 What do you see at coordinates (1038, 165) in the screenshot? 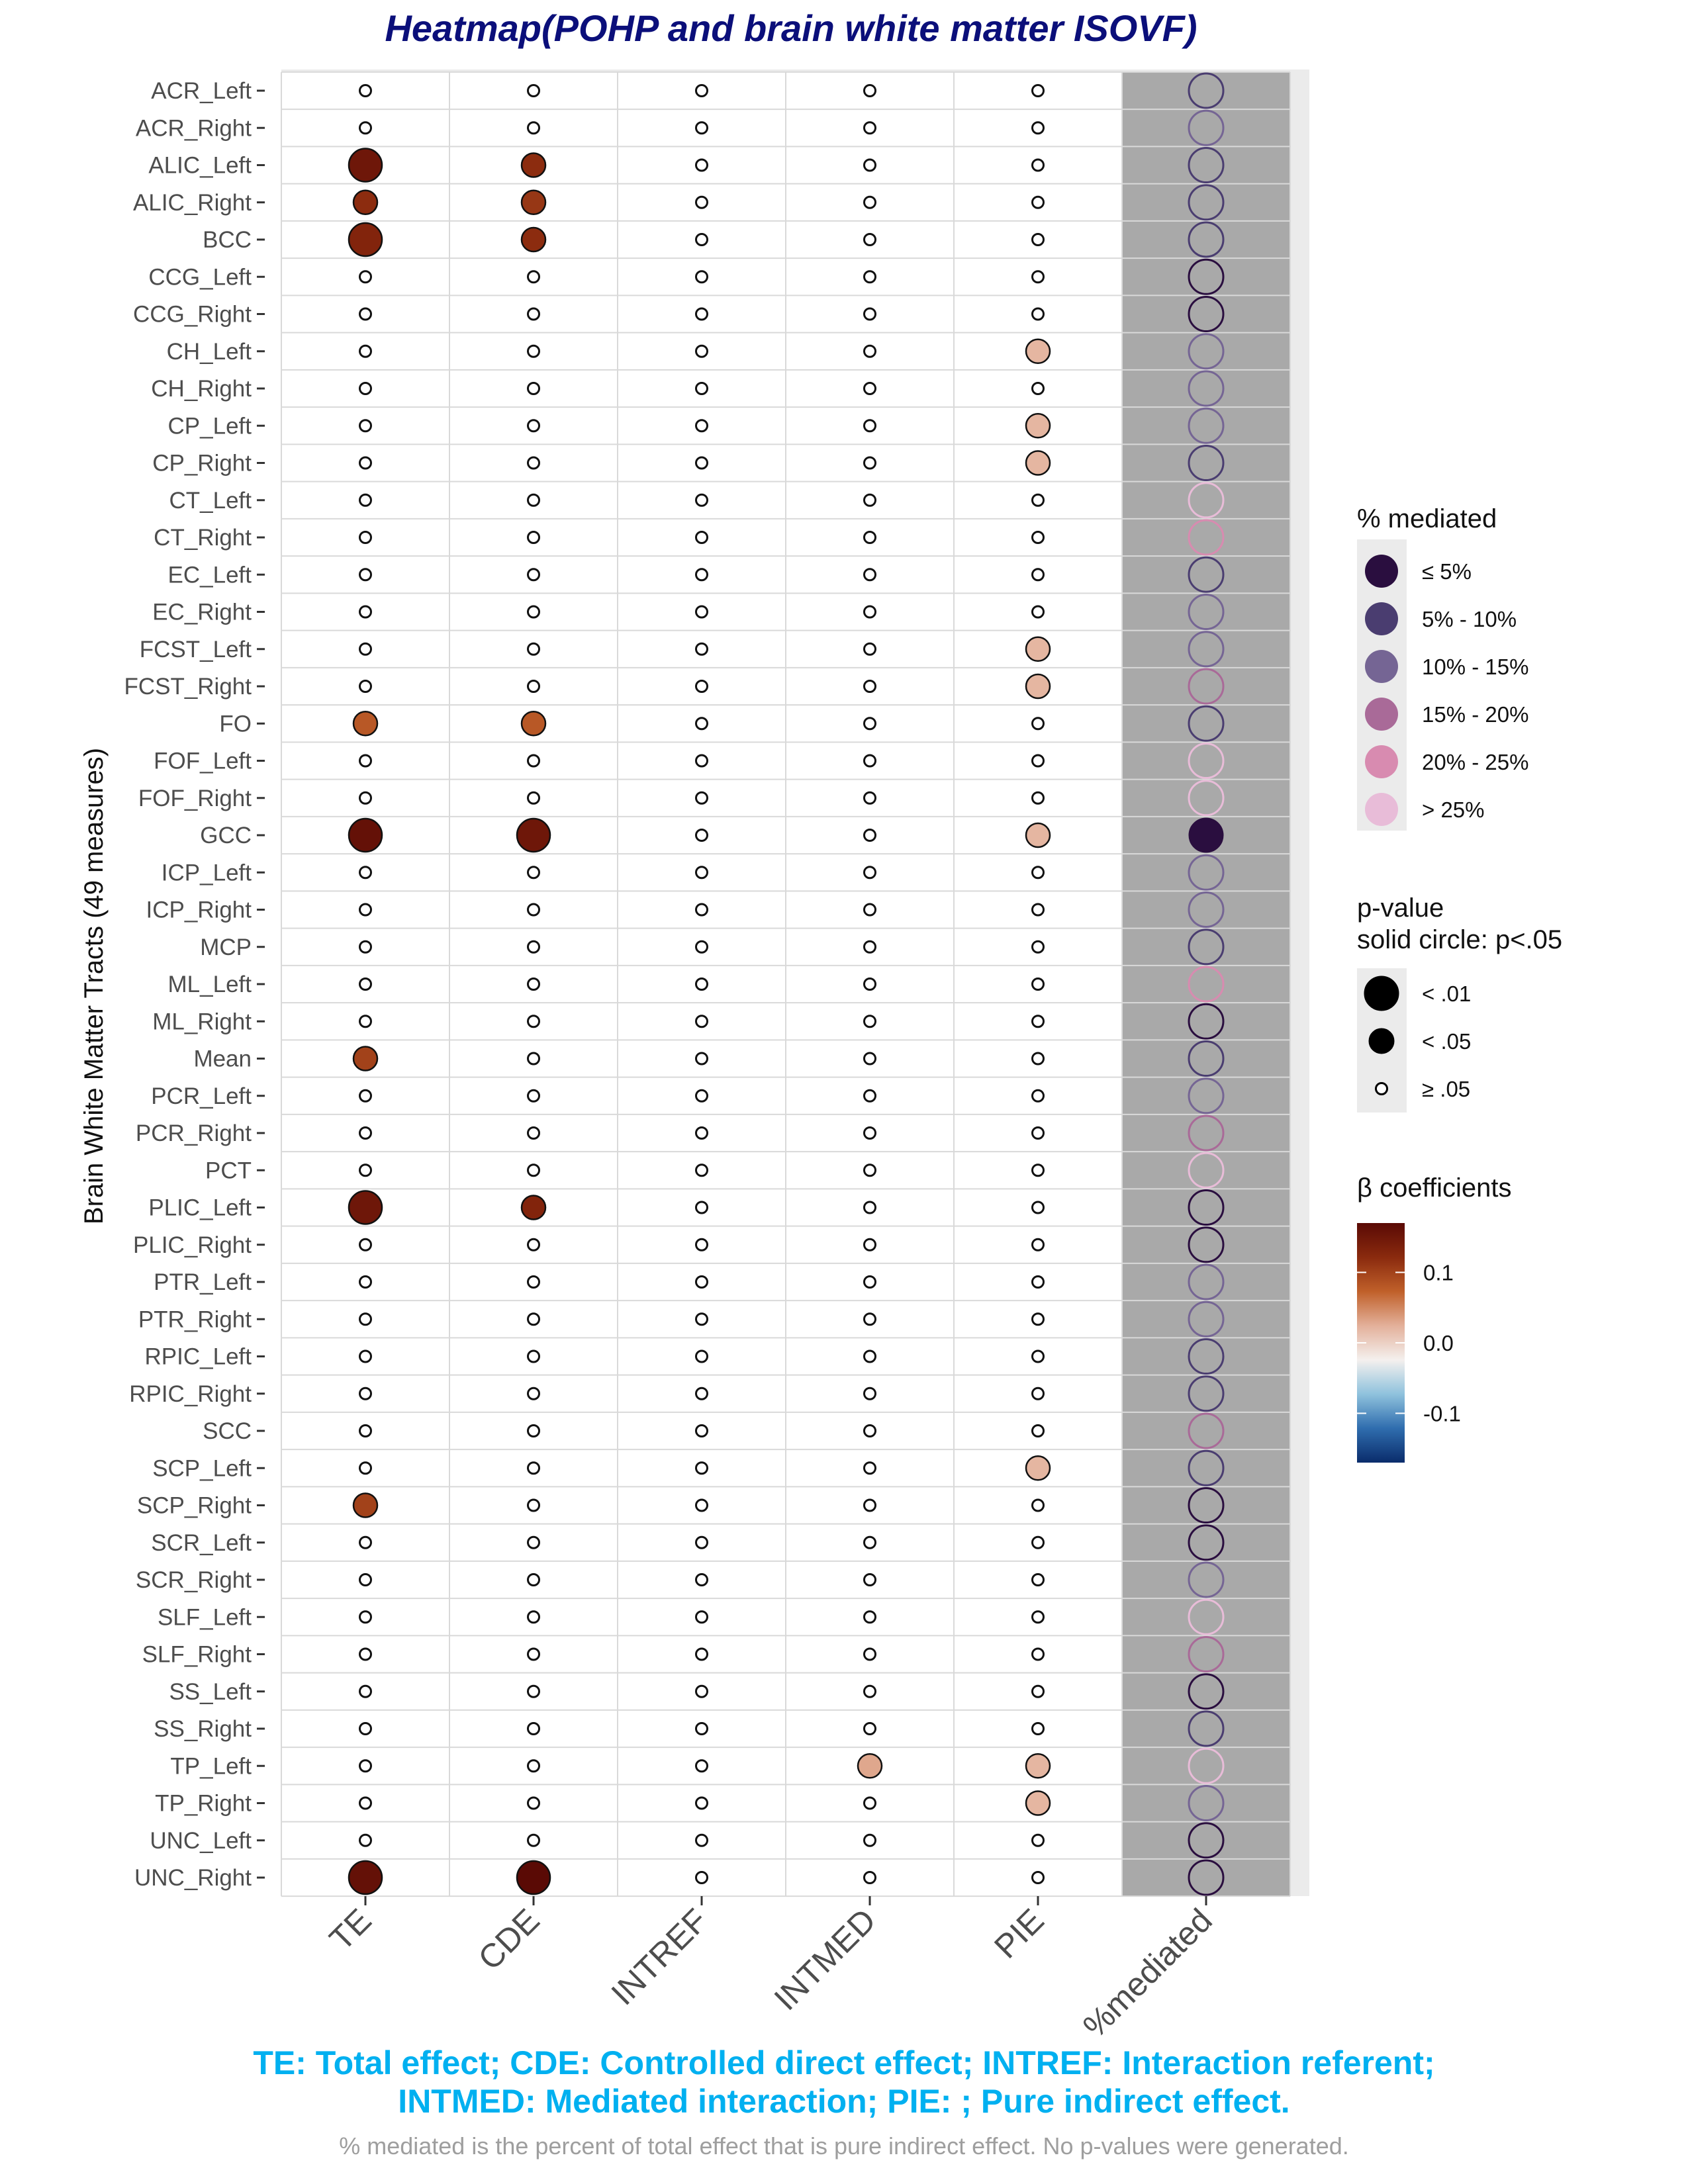
I see `point-alic-left-pie` at bounding box center [1038, 165].